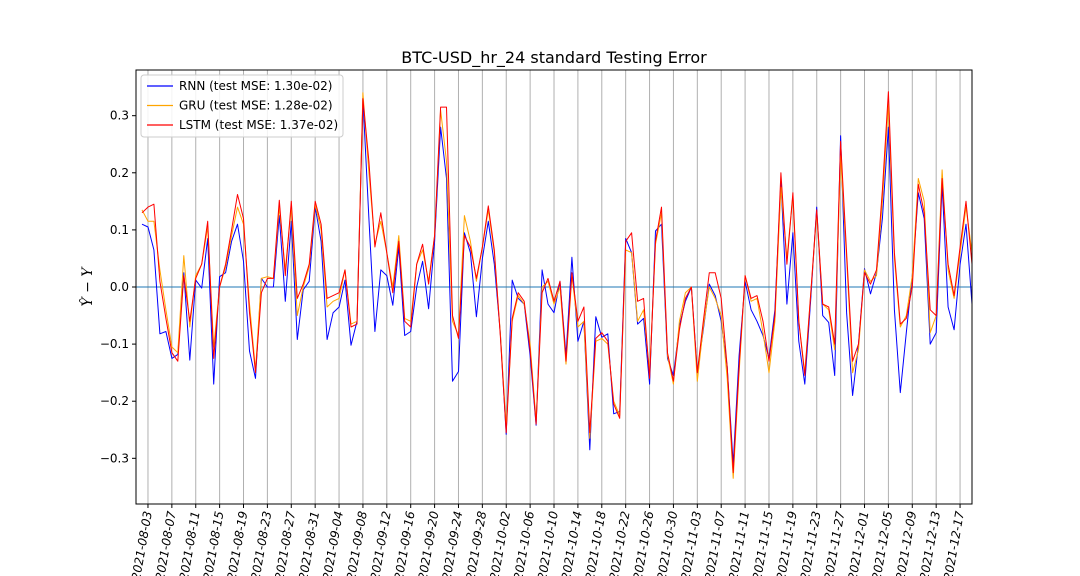 Image resolution: width=1080 pixels, height=576 pixels. Describe the element at coordinates (214, 543) in the screenshot. I see `x-tick-label: 2021-08-15` at that location.